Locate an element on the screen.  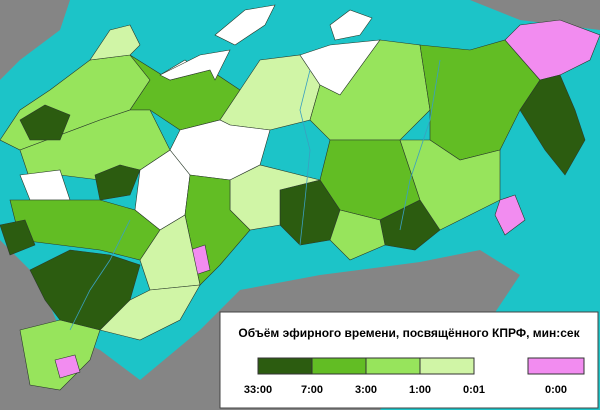
legend-label: 0:00 is located at coordinates (556, 390).